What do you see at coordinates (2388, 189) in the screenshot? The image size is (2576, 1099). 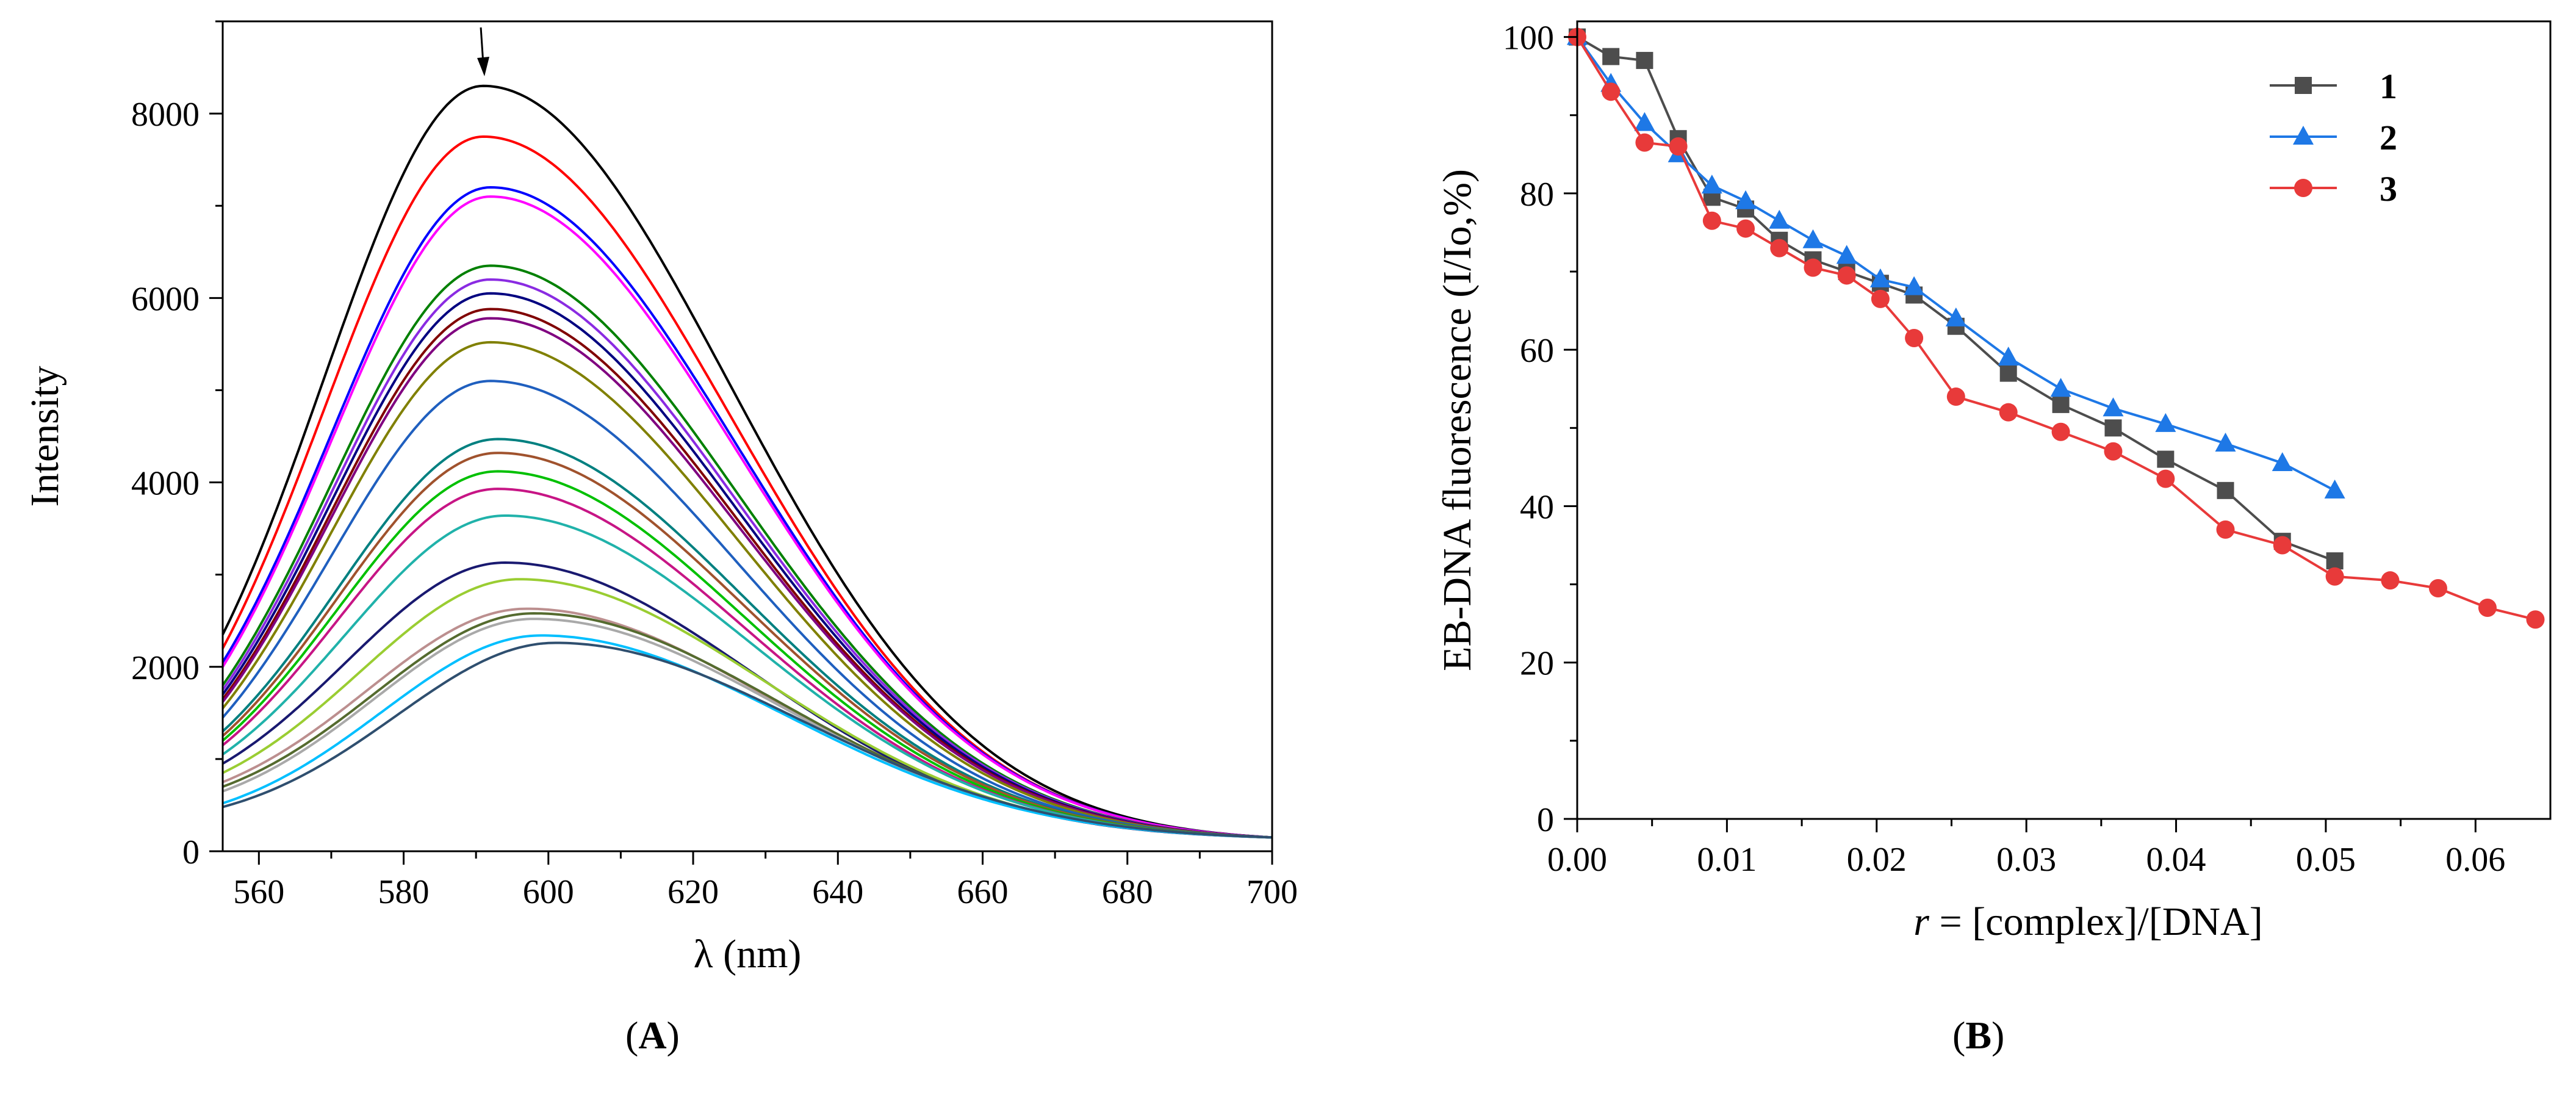 I see `legend-label-3: 3` at bounding box center [2388, 189].